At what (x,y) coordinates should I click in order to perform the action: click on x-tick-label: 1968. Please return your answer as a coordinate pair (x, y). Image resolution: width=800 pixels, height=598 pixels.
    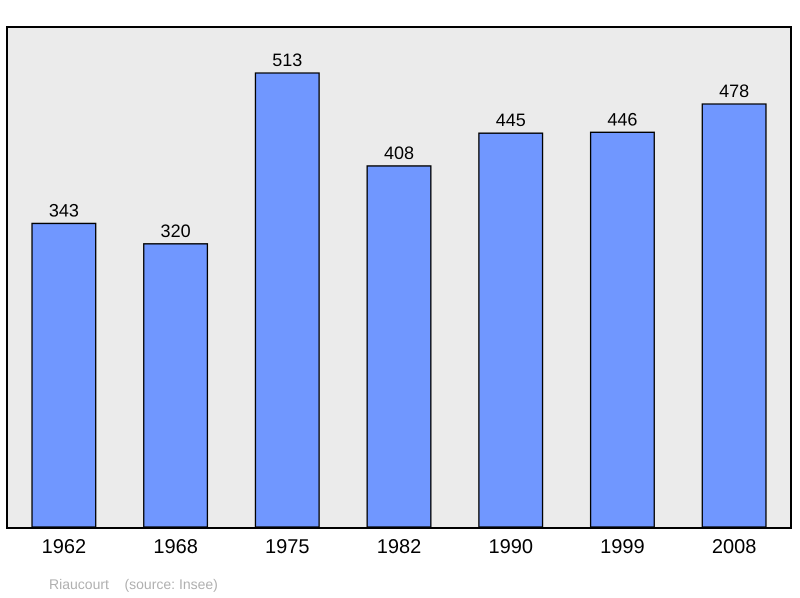
    Looking at the image, I should click on (175, 547).